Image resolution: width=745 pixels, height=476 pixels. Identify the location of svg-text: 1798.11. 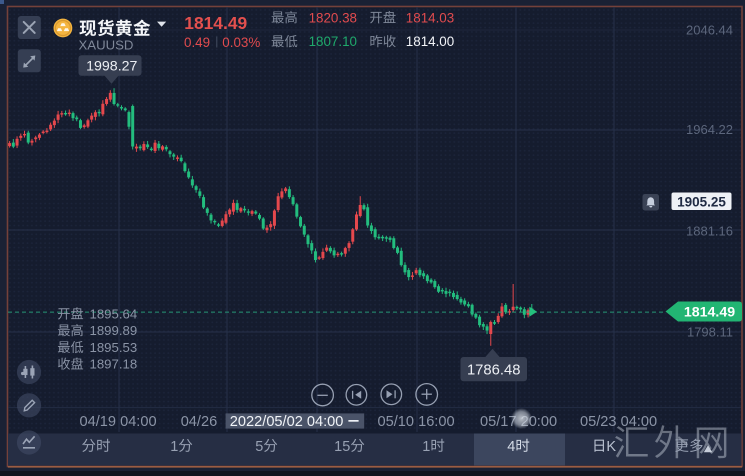
(710, 332).